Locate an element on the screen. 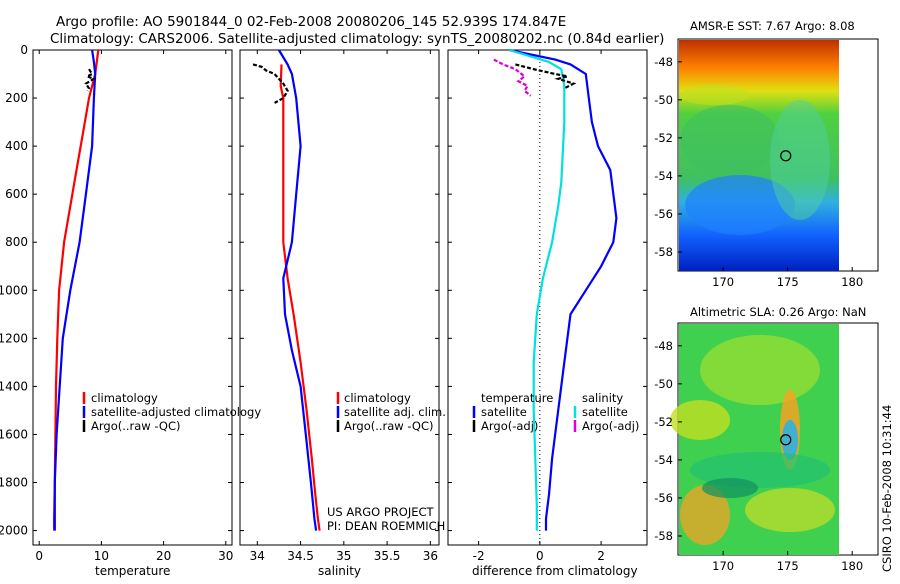 The width and height of the screenshot is (900, 584). x-tick-label: 35.5 is located at coordinates (387, 556).